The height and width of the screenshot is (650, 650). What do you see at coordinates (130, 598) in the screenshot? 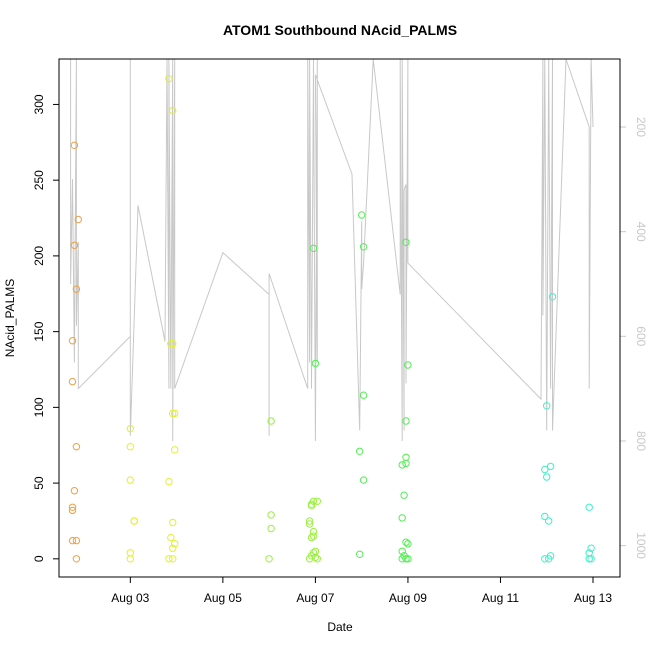
I see `x-tick-label: Aug 03` at bounding box center [130, 598].